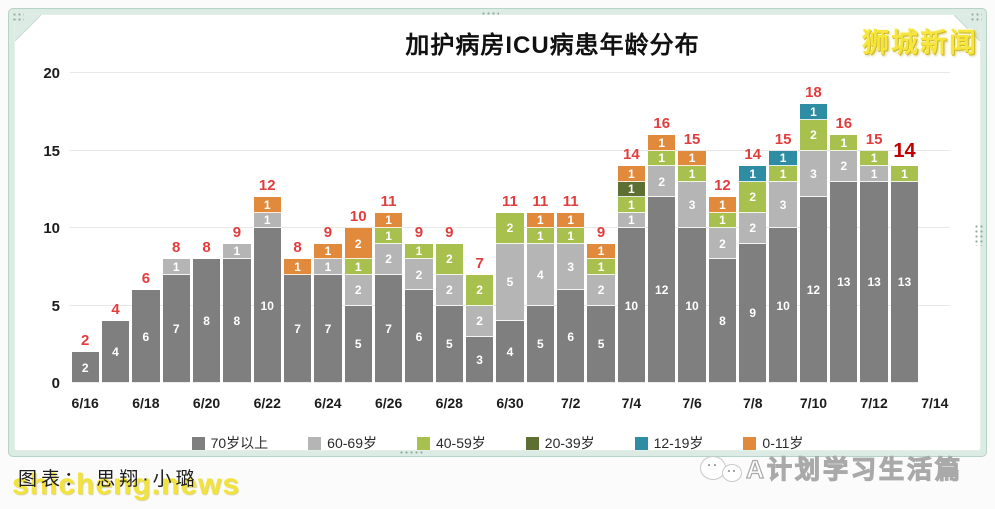 The height and width of the screenshot is (509, 995). Describe the element at coordinates (388, 288) in the screenshot. I see `bar-group: 7 2 1 1 11` at that location.